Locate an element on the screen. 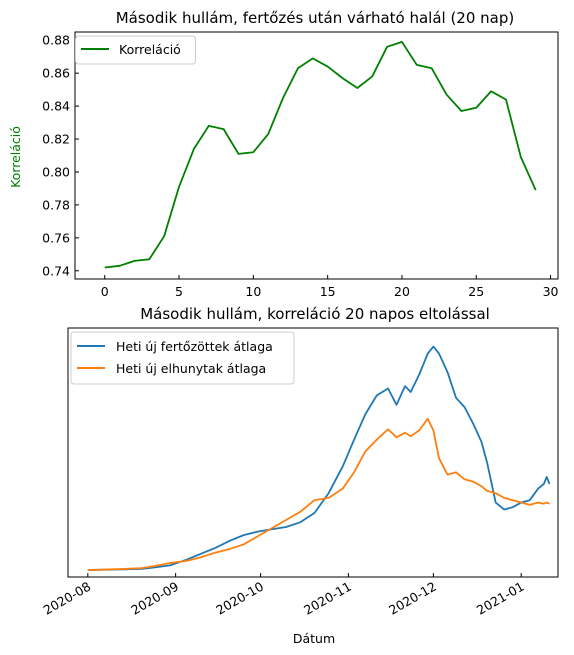  top-x-tick-label: 0 is located at coordinates (105, 291).